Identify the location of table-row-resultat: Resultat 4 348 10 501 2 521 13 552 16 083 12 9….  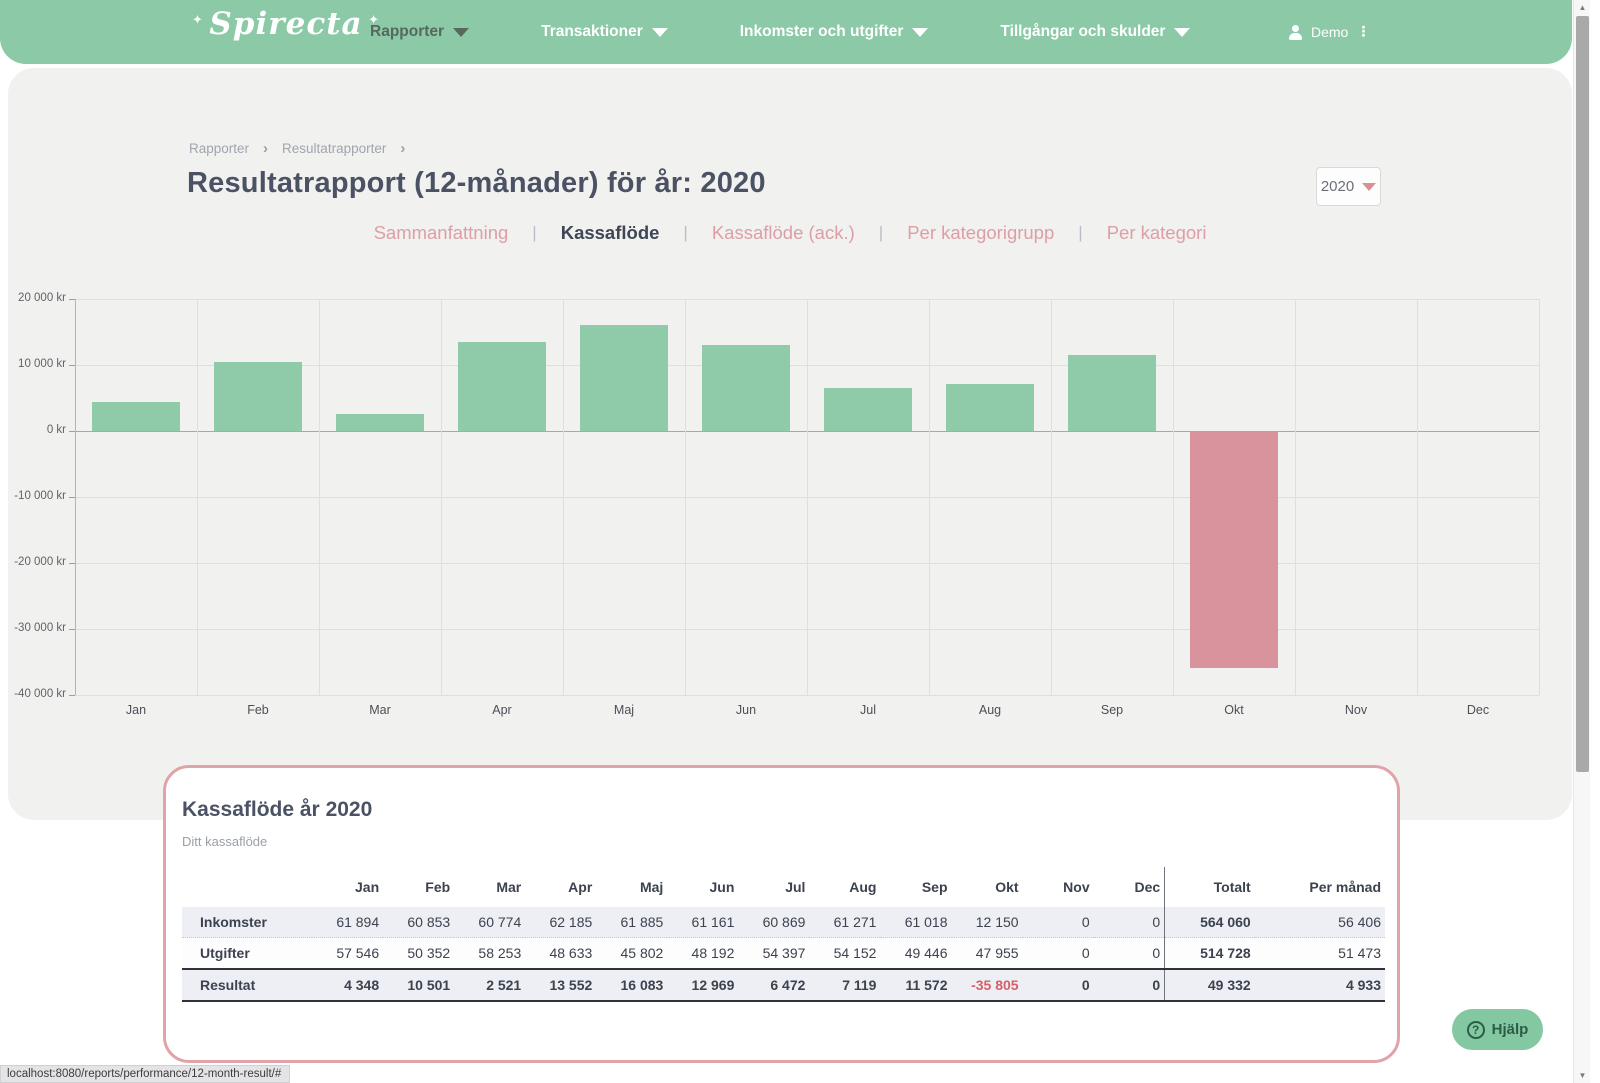
(783, 985).